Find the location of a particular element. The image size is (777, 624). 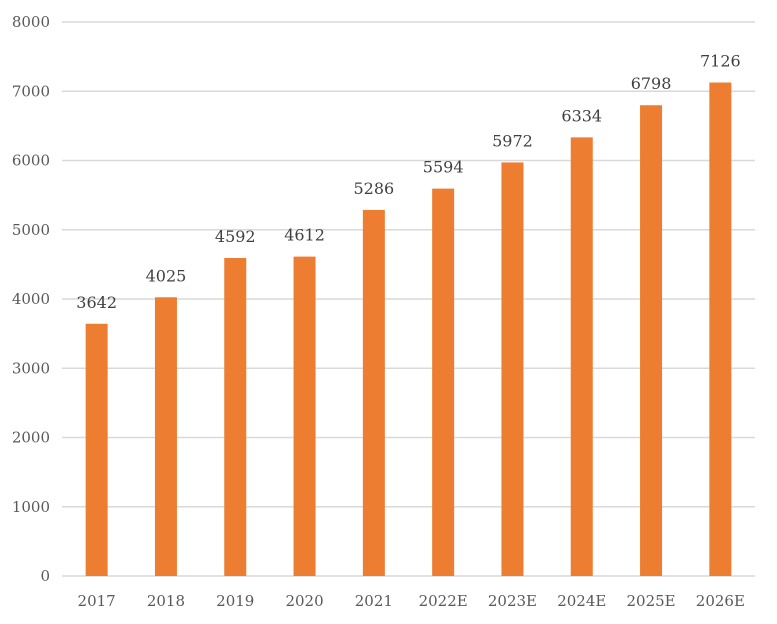

y-tick-label: 2000 is located at coordinates (31, 438).